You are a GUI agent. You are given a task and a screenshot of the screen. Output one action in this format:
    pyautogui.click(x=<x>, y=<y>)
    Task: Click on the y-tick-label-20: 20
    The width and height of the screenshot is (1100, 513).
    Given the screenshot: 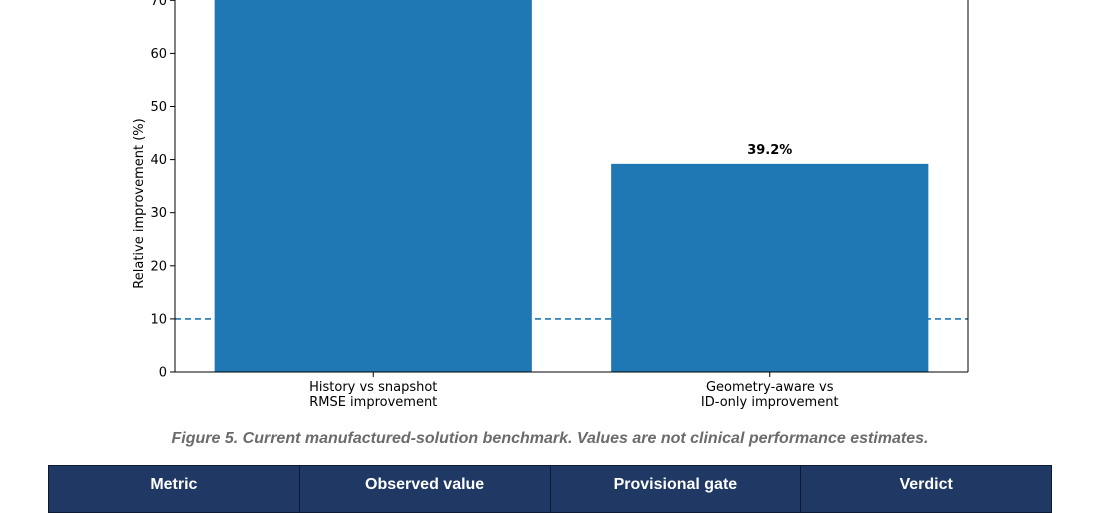 What is the action you would take?
    pyautogui.click(x=158, y=266)
    